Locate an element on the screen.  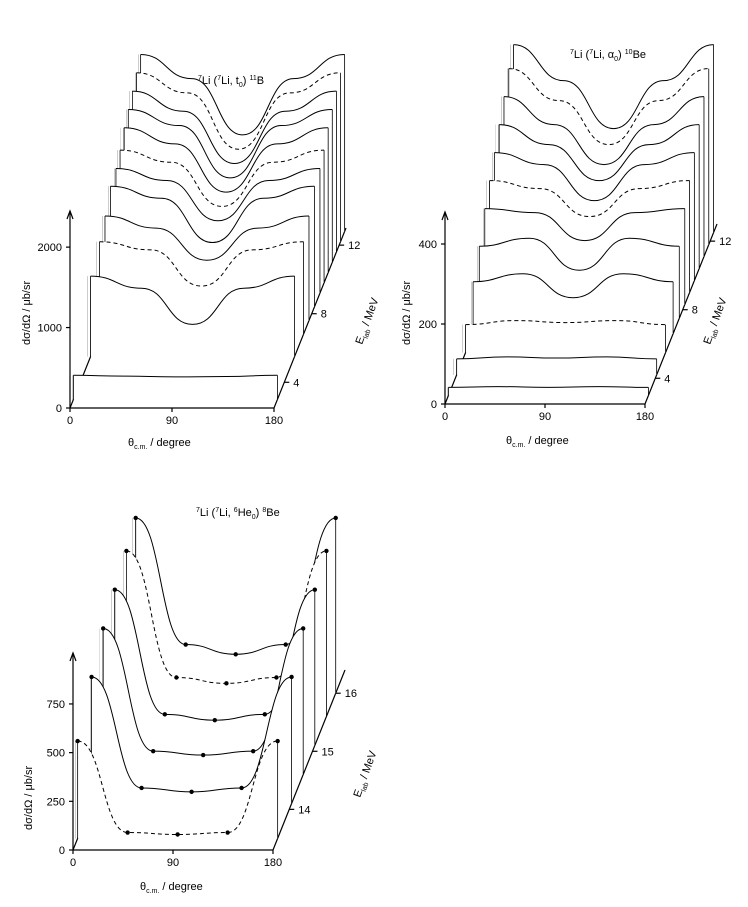
panel-title: 7Li (7Li, α0) 10Be is located at coordinates (608, 56).